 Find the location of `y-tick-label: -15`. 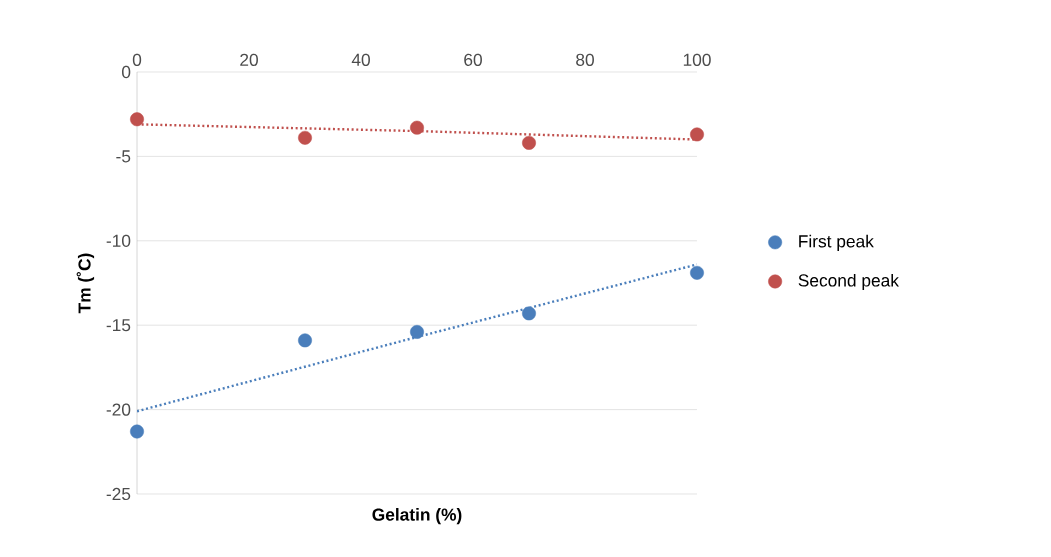

y-tick-label: -15 is located at coordinates (118, 325).